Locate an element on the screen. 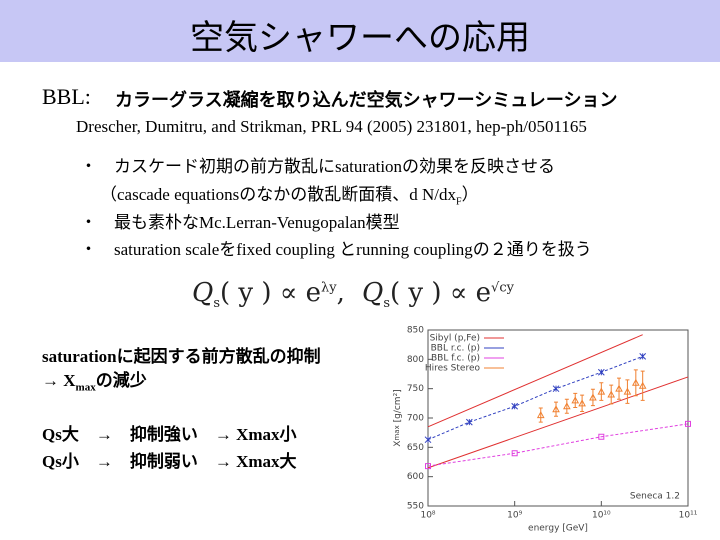 This screenshot has width=720, height=540. conclusion: saturationに起因する前方散乱の抑制 is located at coordinates (181, 356).